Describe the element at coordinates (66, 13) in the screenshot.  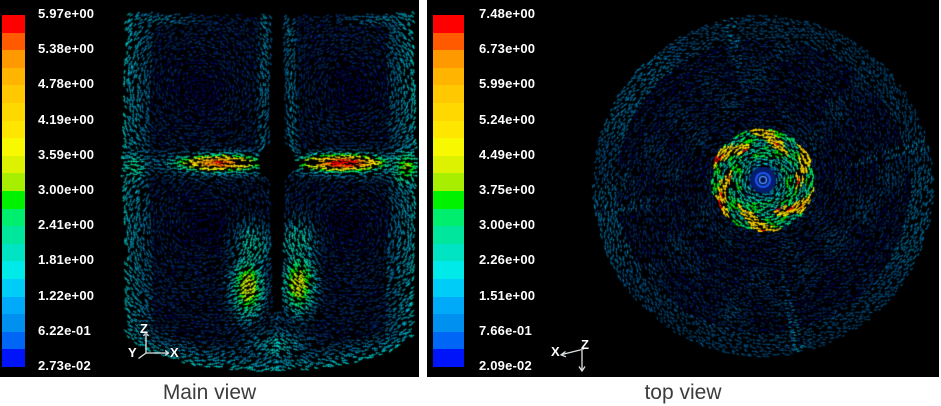
I see `colorbar-label: 5.97e+00` at that location.